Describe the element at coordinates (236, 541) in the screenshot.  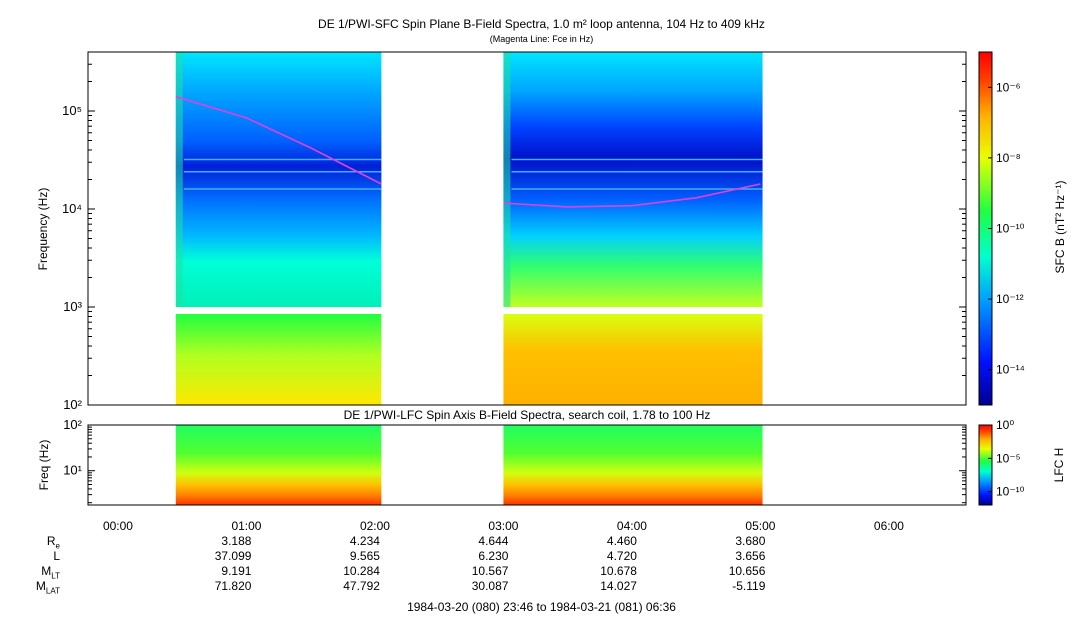
I see `orbit-value: 3.188` at that location.